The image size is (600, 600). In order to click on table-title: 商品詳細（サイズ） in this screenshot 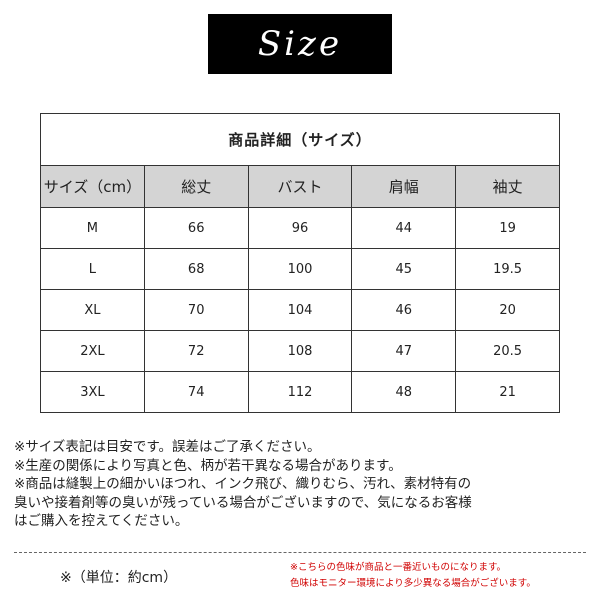, I will do `click(300, 139)`.